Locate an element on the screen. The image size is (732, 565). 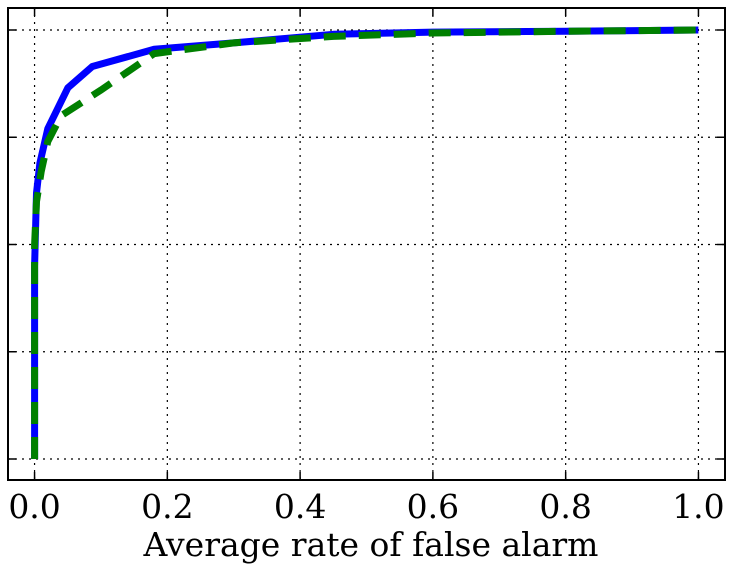
x-tick-label: 0.2 is located at coordinates (167, 506).